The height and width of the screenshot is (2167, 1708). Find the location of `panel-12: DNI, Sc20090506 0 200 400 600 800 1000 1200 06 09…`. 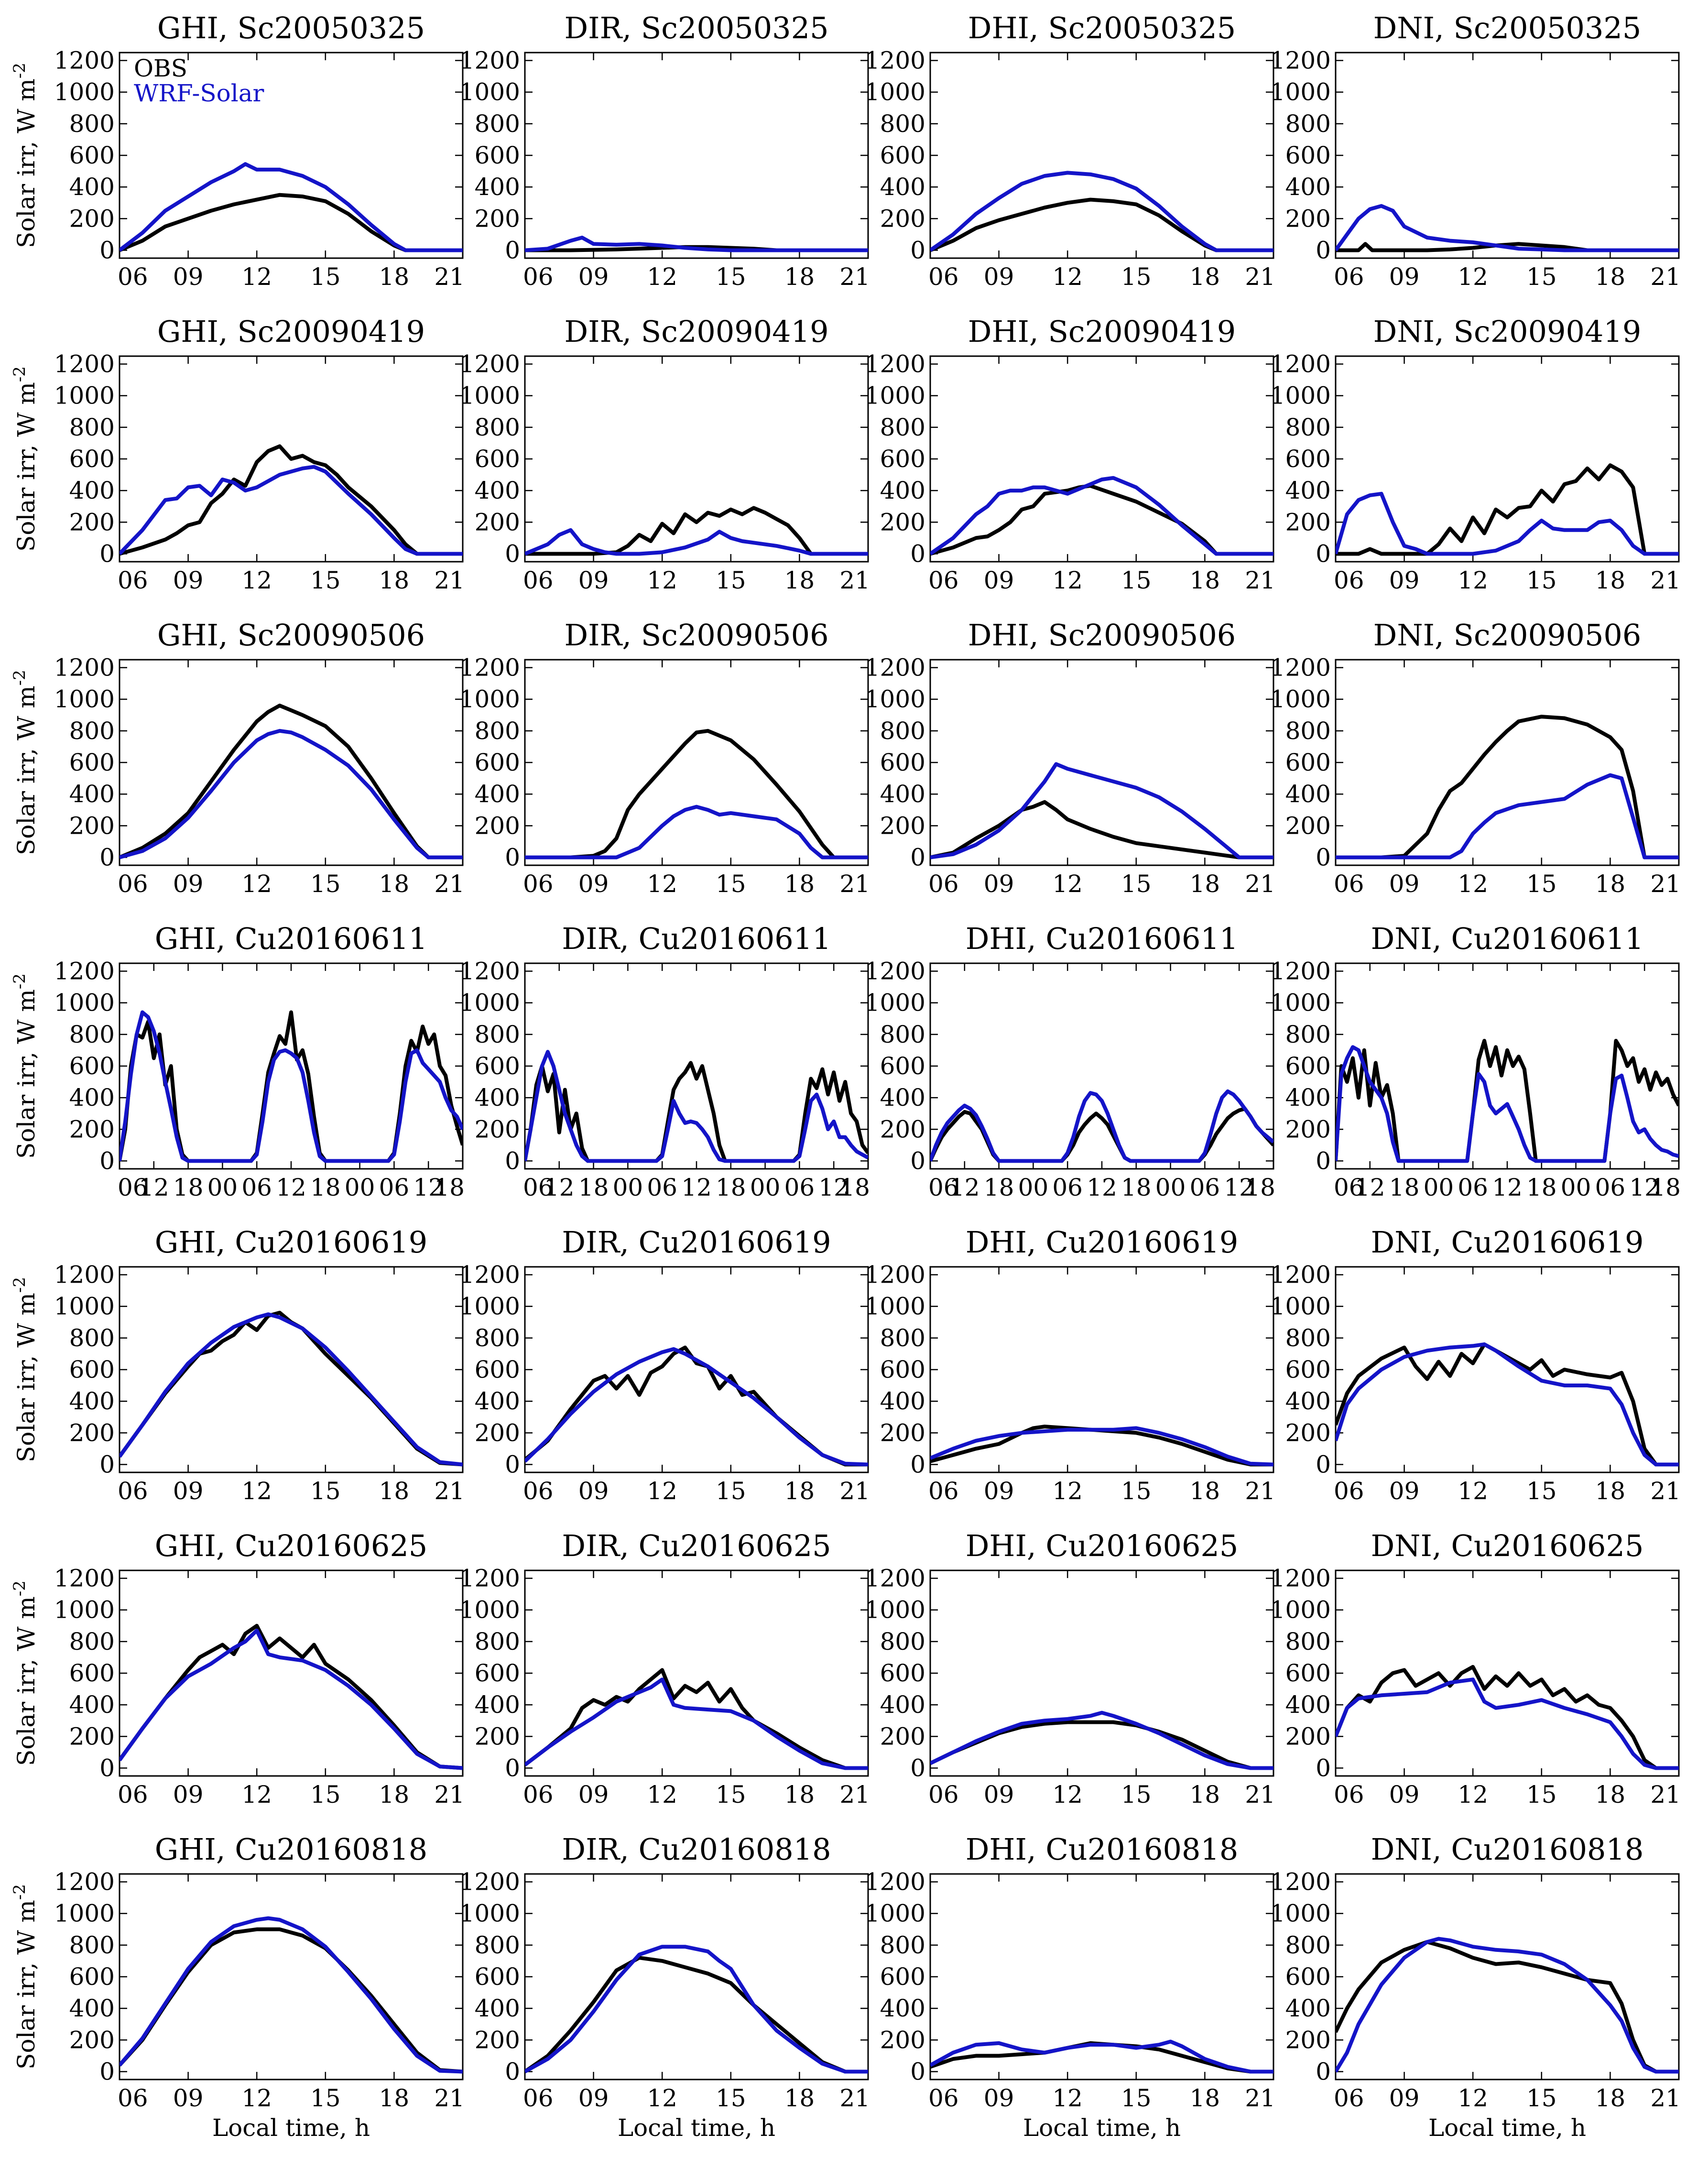

panel-12: DNI, Sc20090506 0 200 400 600 800 1000 1200 06 09… is located at coordinates (1475, 758).